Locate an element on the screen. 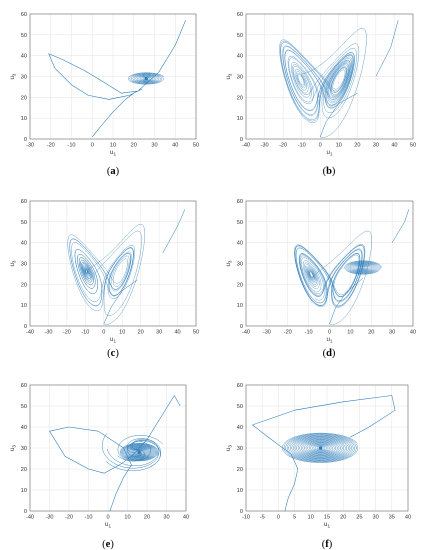 The width and height of the screenshot is (432, 550). trajectory-e is located at coordinates (115, 453).